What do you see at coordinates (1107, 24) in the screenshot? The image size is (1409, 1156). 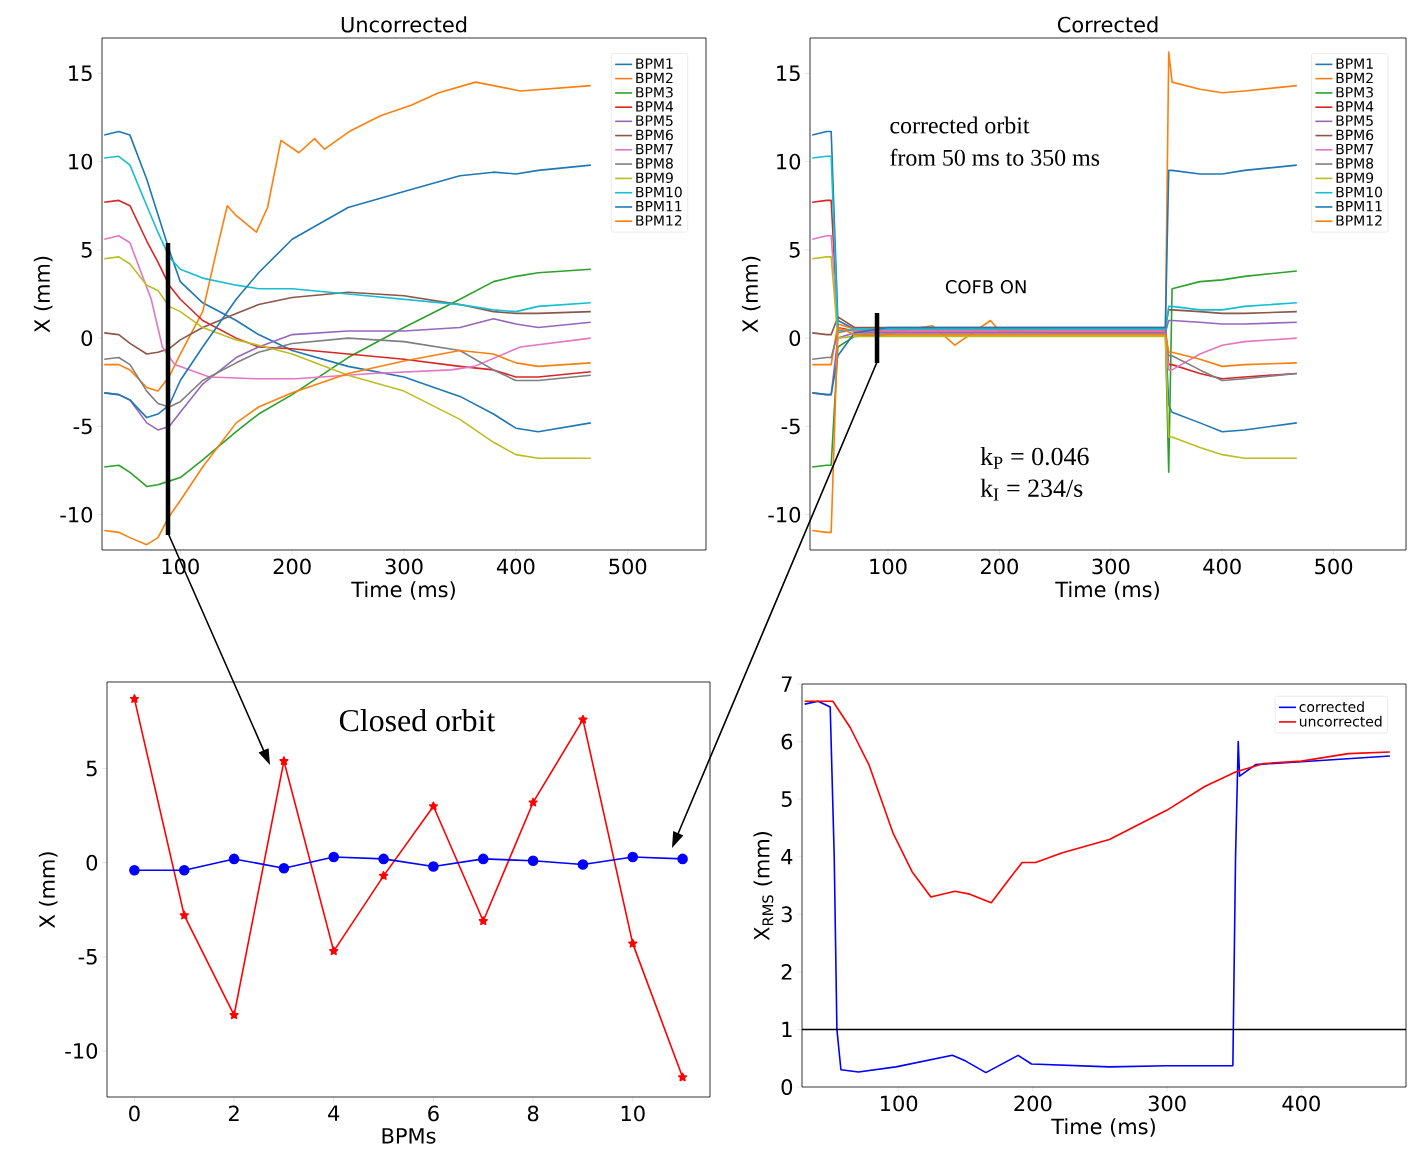 I see `chart-title: Corrected` at bounding box center [1107, 24].